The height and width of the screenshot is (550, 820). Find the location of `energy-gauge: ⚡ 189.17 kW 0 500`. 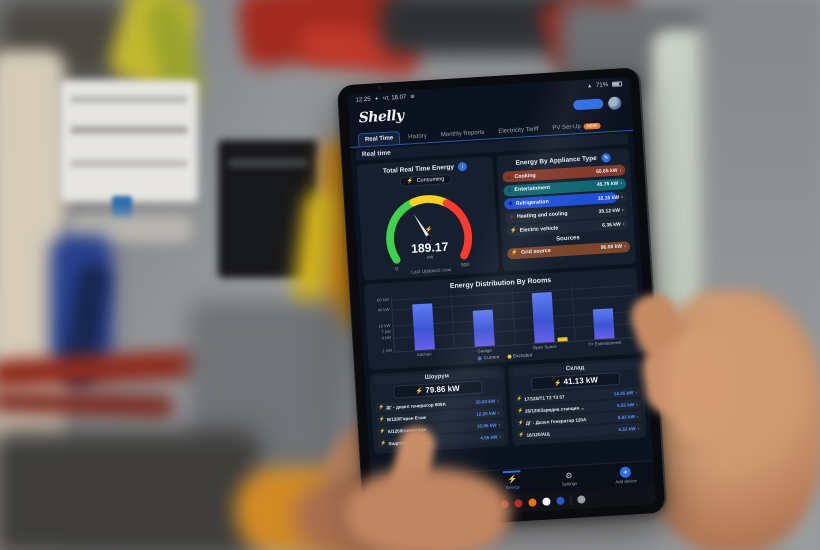

energy-gauge: ⚡ 189.17 kW 0 500 is located at coordinates (429, 234).